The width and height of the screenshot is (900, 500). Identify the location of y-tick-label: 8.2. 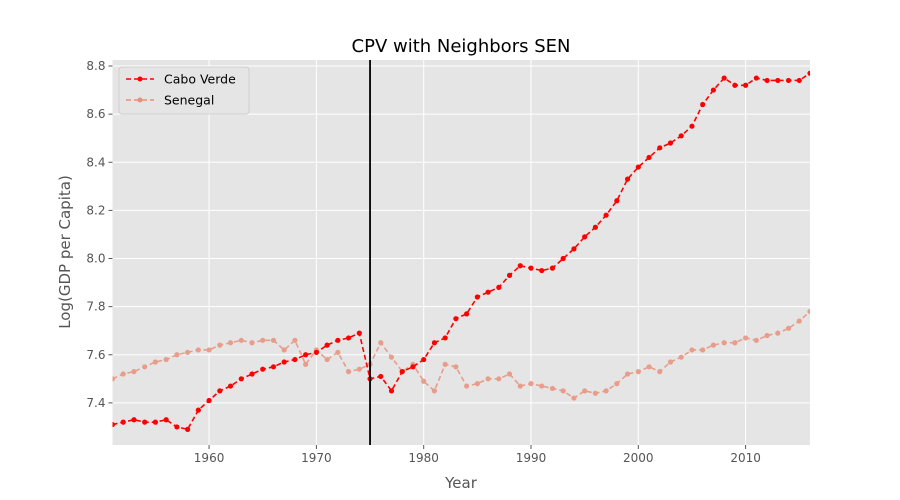
(95, 210).